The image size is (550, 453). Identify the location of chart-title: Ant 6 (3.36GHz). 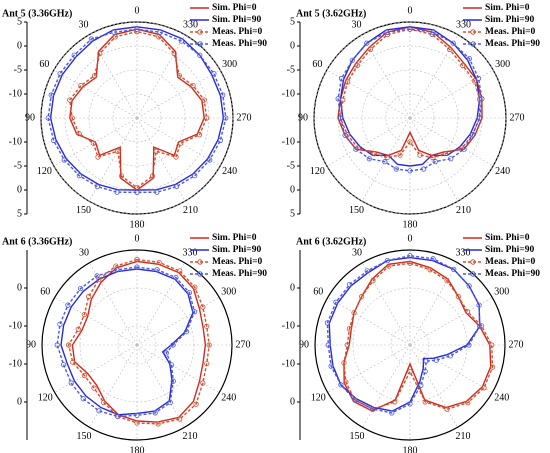
(37, 241).